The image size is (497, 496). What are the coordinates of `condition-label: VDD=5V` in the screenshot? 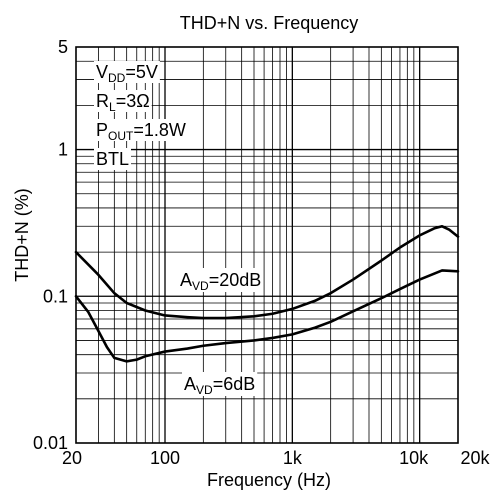 It's located at (127, 73).